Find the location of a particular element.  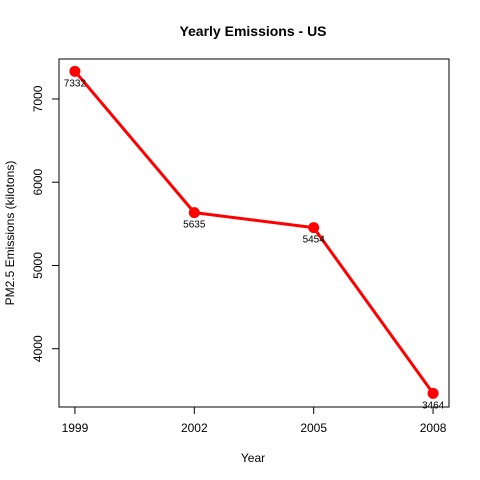

x-tick-label: 2008 is located at coordinates (433, 428).